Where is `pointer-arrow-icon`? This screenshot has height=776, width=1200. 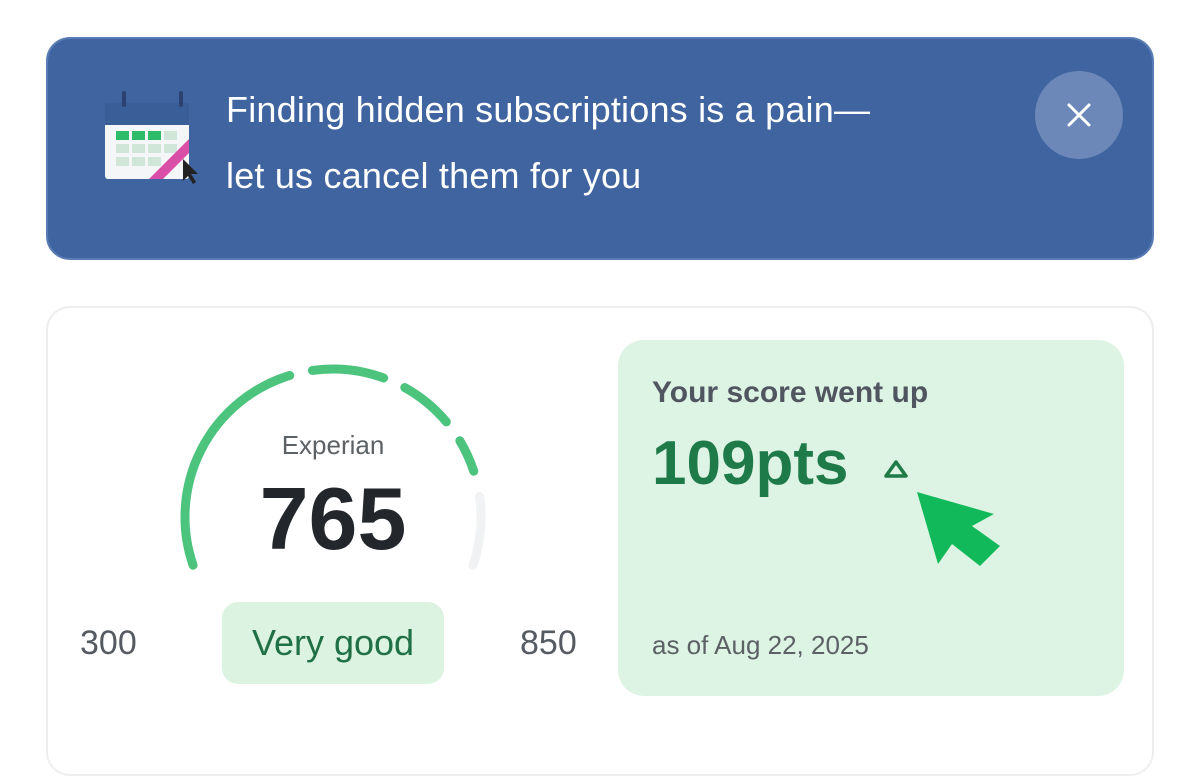 pointer-arrow-icon is located at coordinates (958, 529).